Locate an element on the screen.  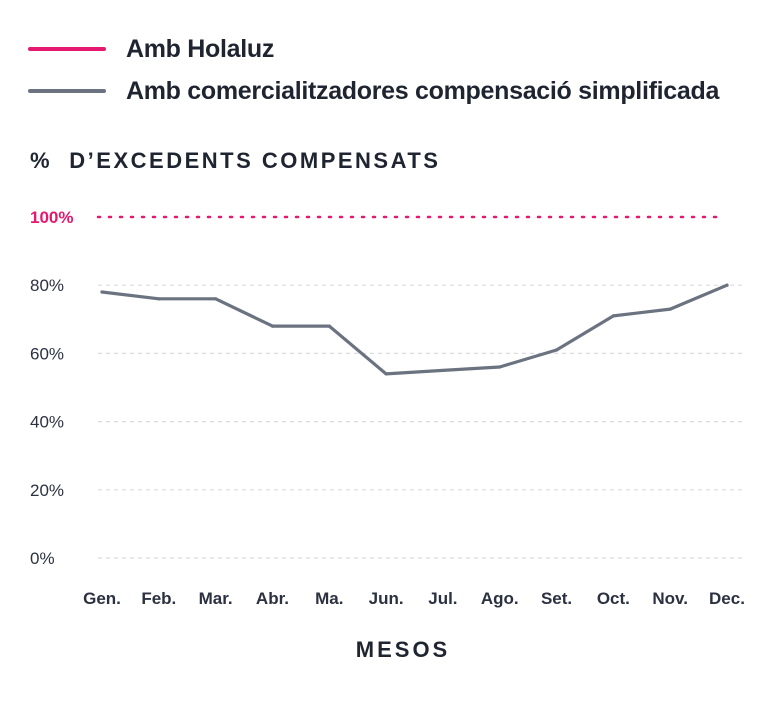
x-axis-label: MESOS is located at coordinates (403, 649).